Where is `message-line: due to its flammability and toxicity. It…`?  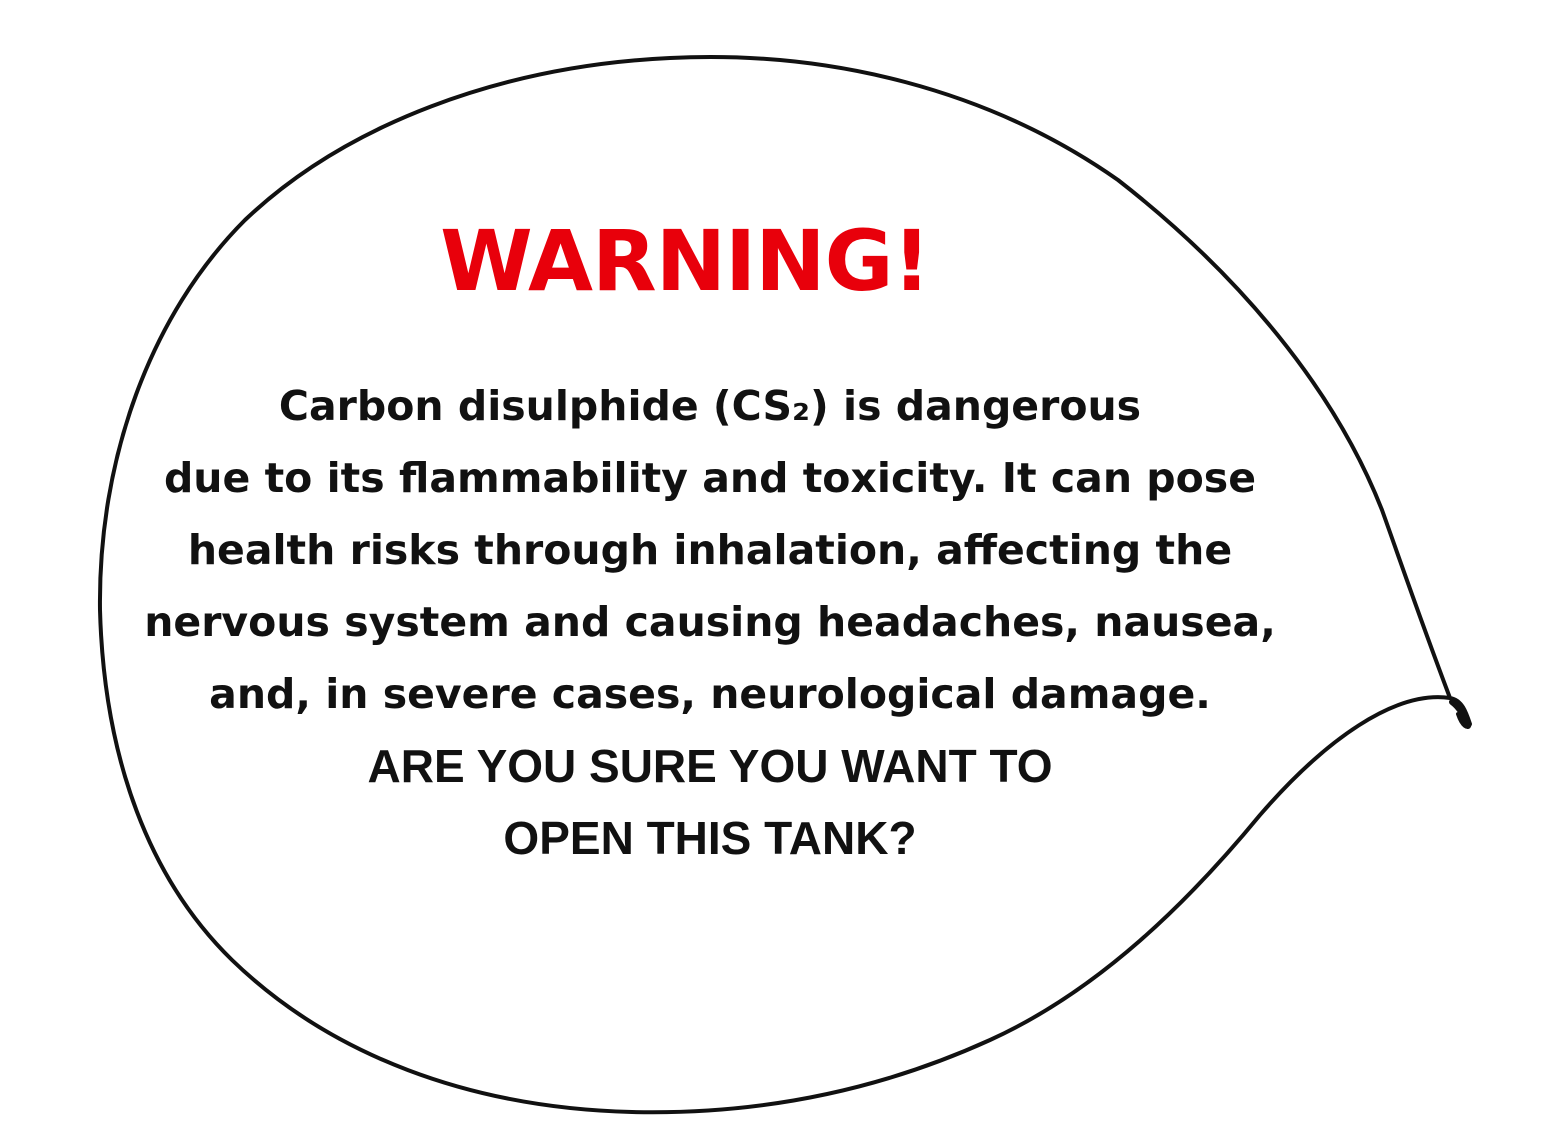 message-line: due to its flammability and toxicity. It… is located at coordinates (710, 478).